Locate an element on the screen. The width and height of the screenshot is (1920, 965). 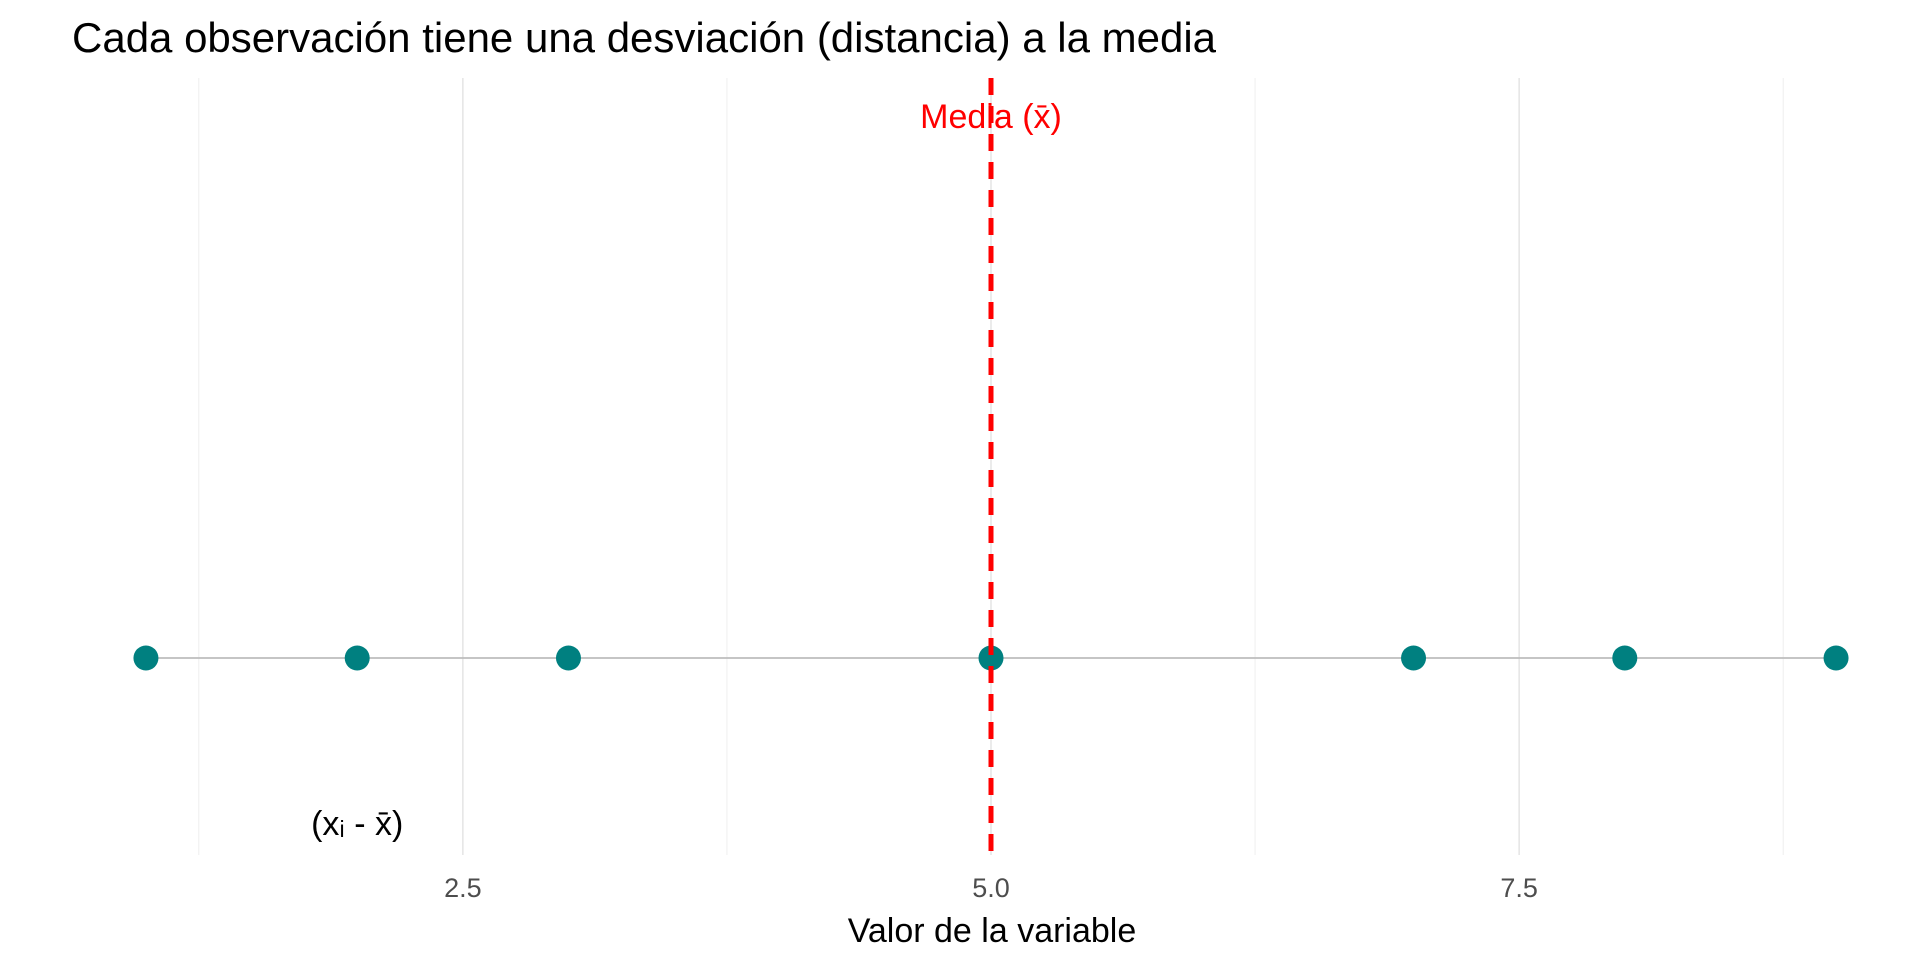
x-tick-labels: 2.5 5.0 7.5 is located at coordinates (991, 888).